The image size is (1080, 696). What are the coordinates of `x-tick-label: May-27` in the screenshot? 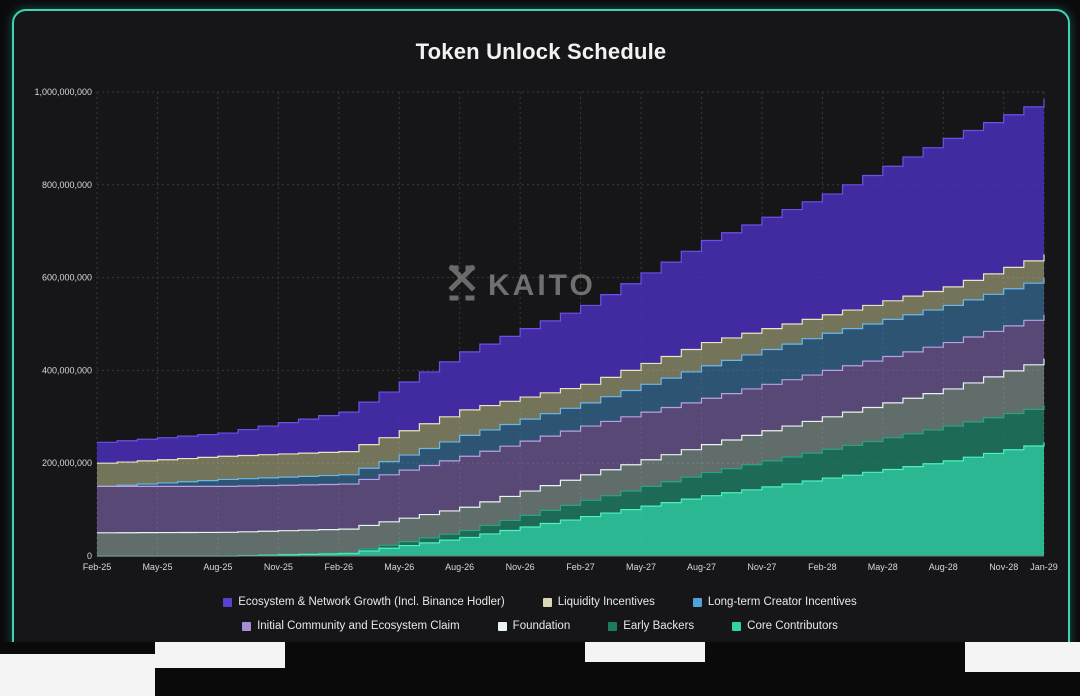 It's located at (641, 567).